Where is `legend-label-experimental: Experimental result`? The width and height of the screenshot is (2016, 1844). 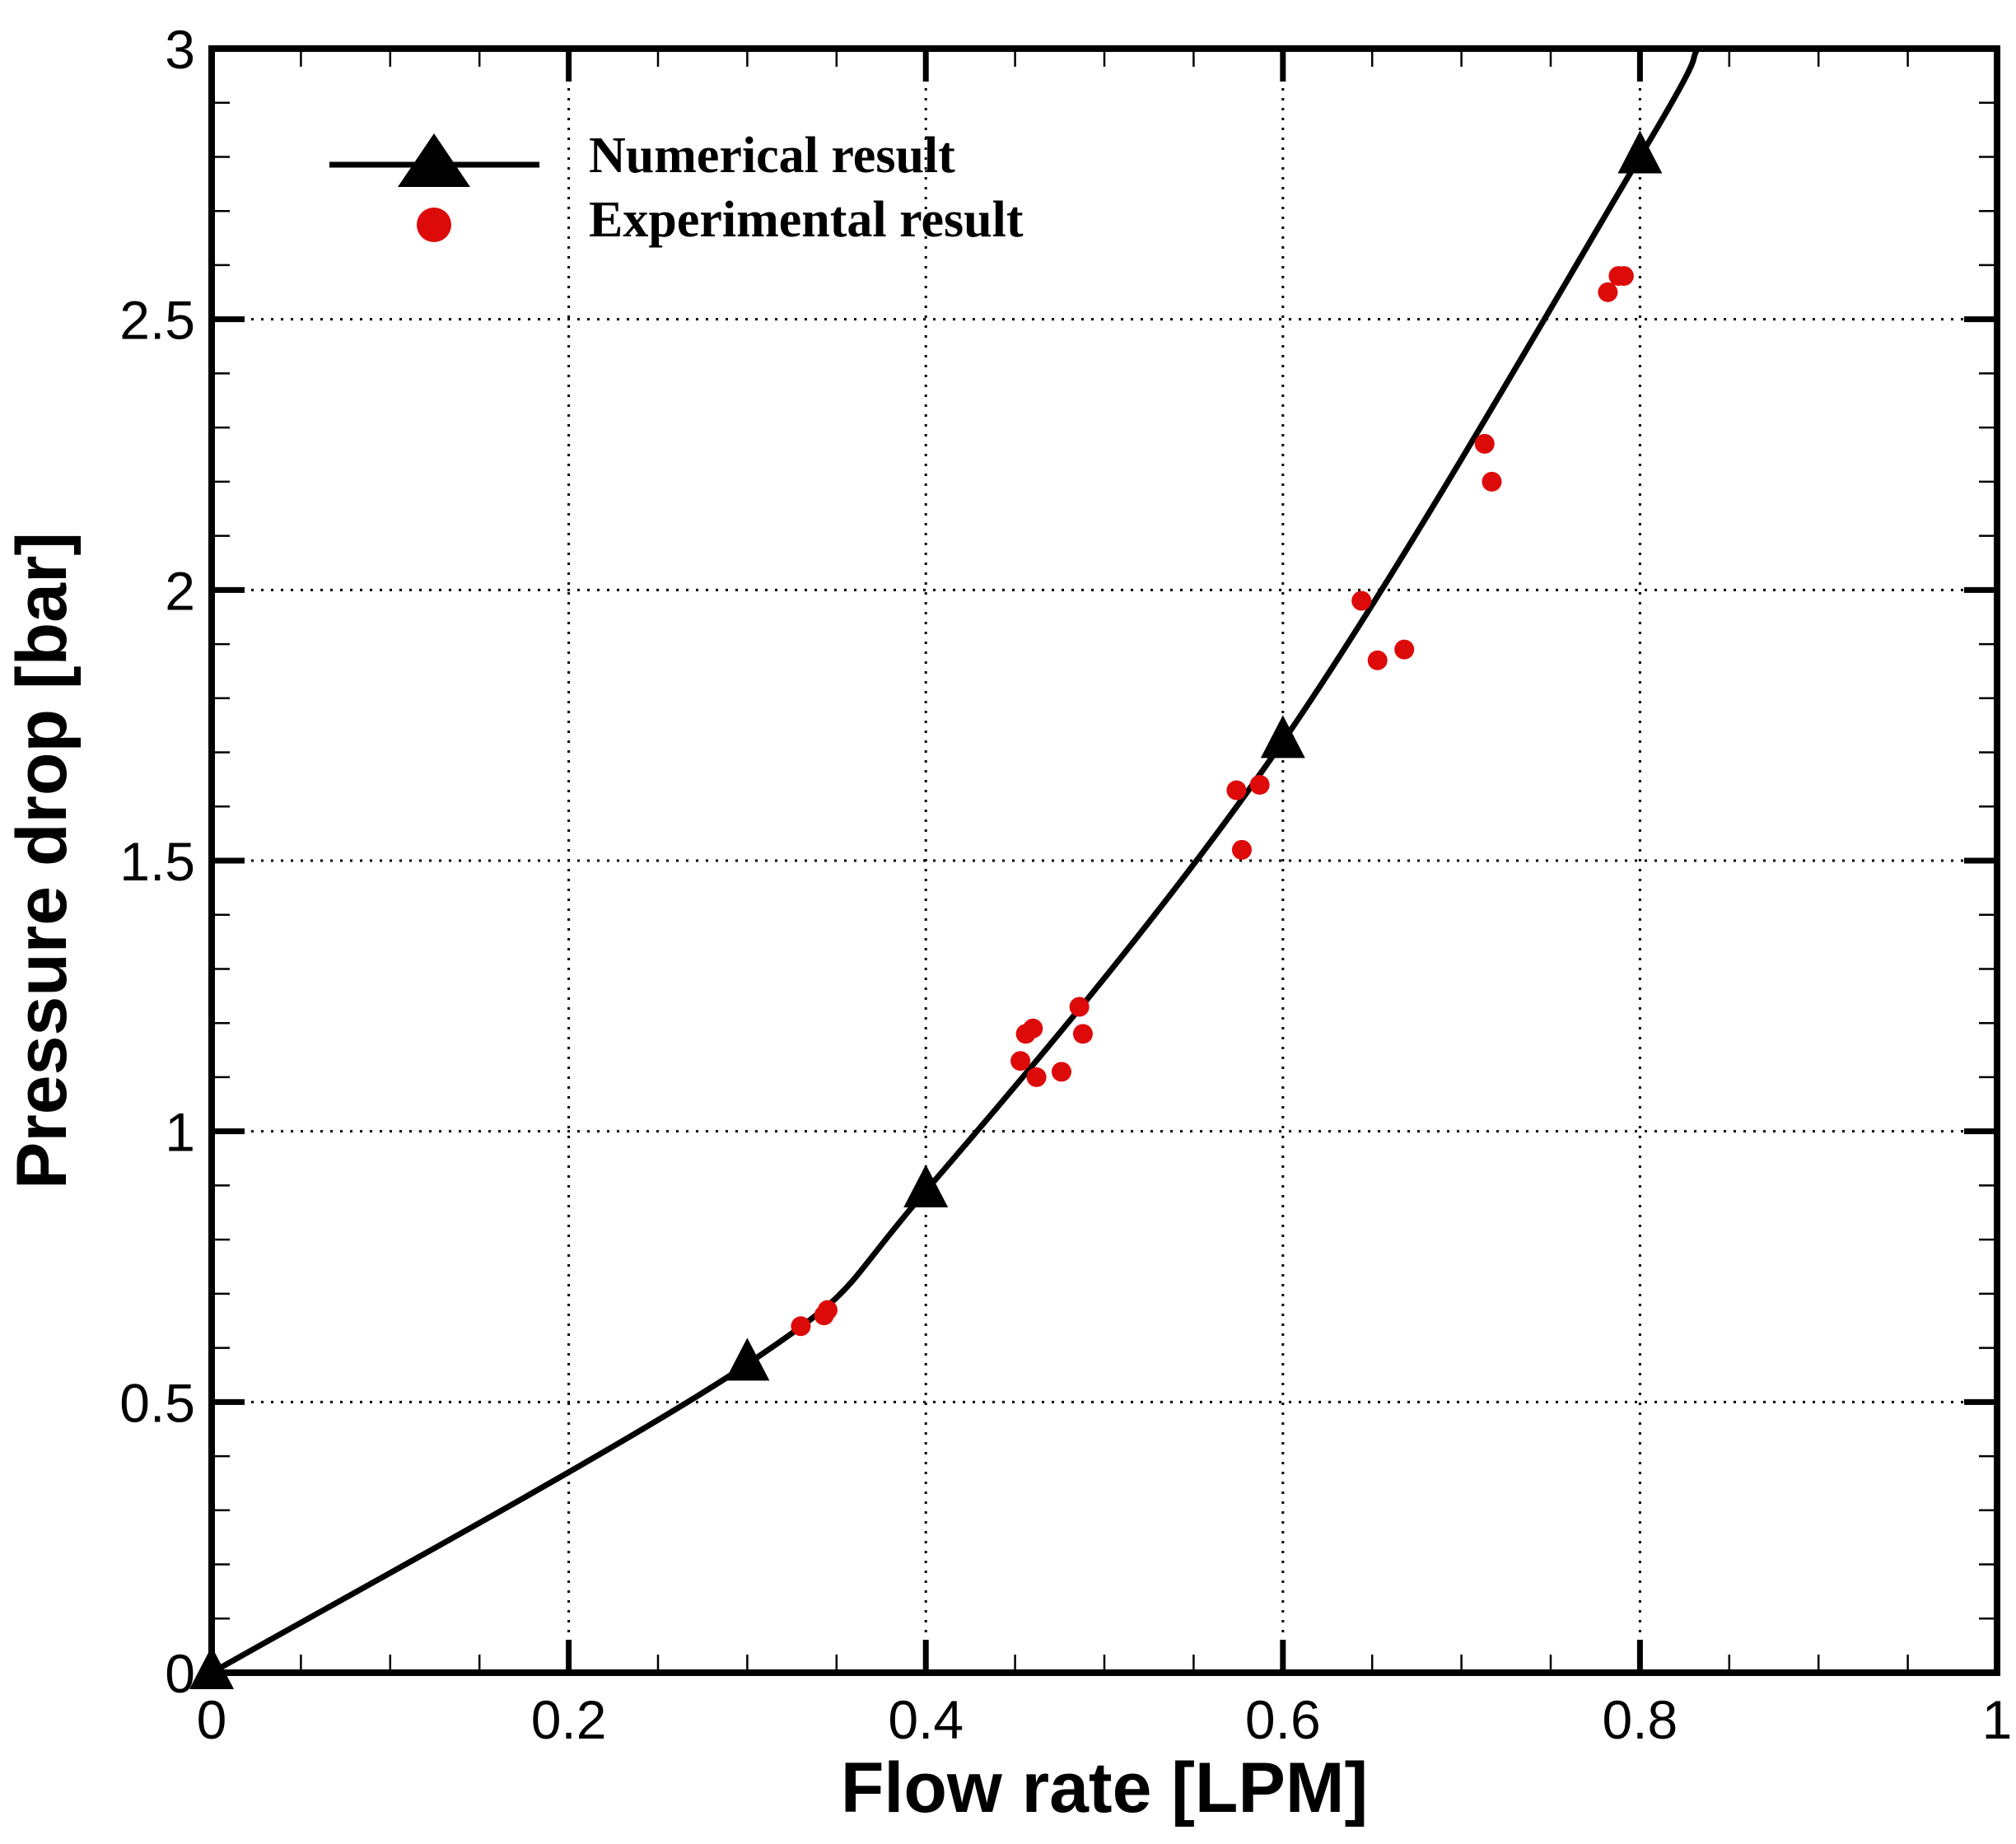 legend-label-experimental: Experimental result is located at coordinates (806, 220).